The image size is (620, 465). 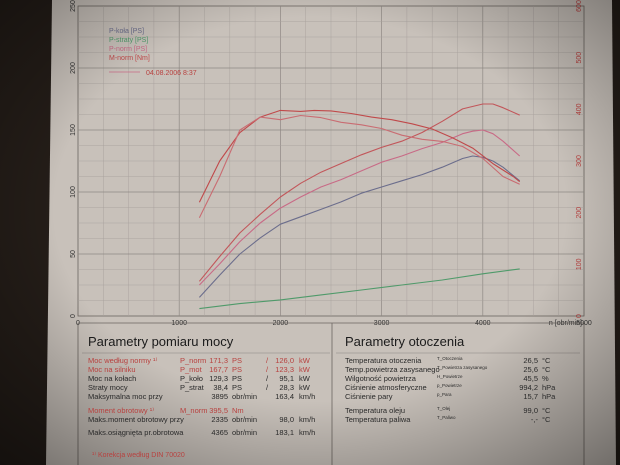 What do you see at coordinates (136, 419) in the screenshot?
I see `row-label: Maks.moment obrotowy przy` at bounding box center [136, 419].